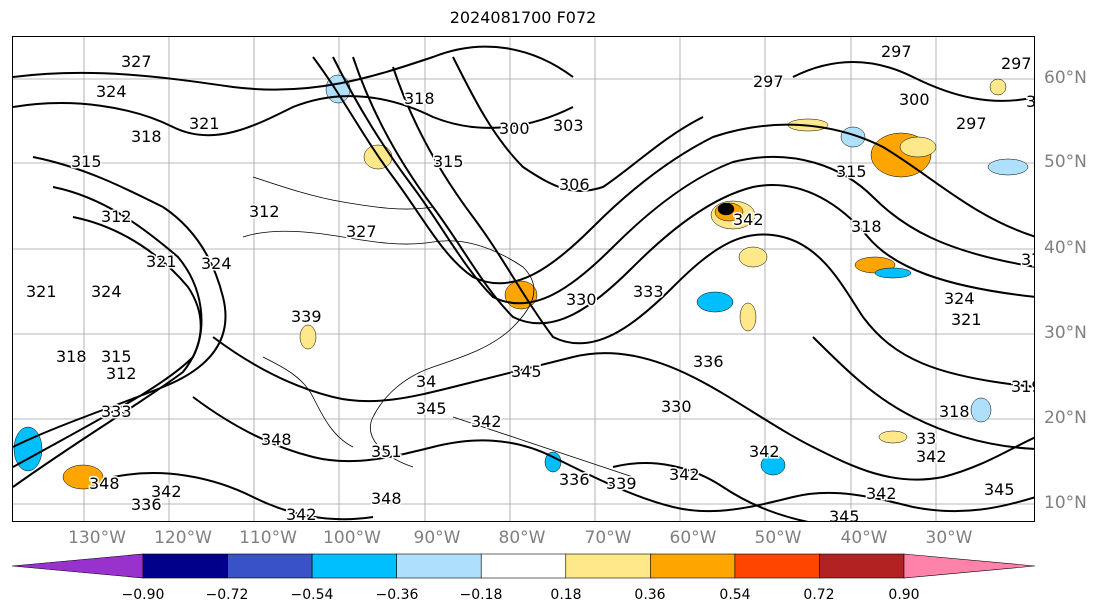 Image resolution: width=1105 pixels, height=615 pixels. What do you see at coordinates (268, 538) in the screenshot?
I see `lon-label-110w: 110°W` at bounding box center [268, 538].